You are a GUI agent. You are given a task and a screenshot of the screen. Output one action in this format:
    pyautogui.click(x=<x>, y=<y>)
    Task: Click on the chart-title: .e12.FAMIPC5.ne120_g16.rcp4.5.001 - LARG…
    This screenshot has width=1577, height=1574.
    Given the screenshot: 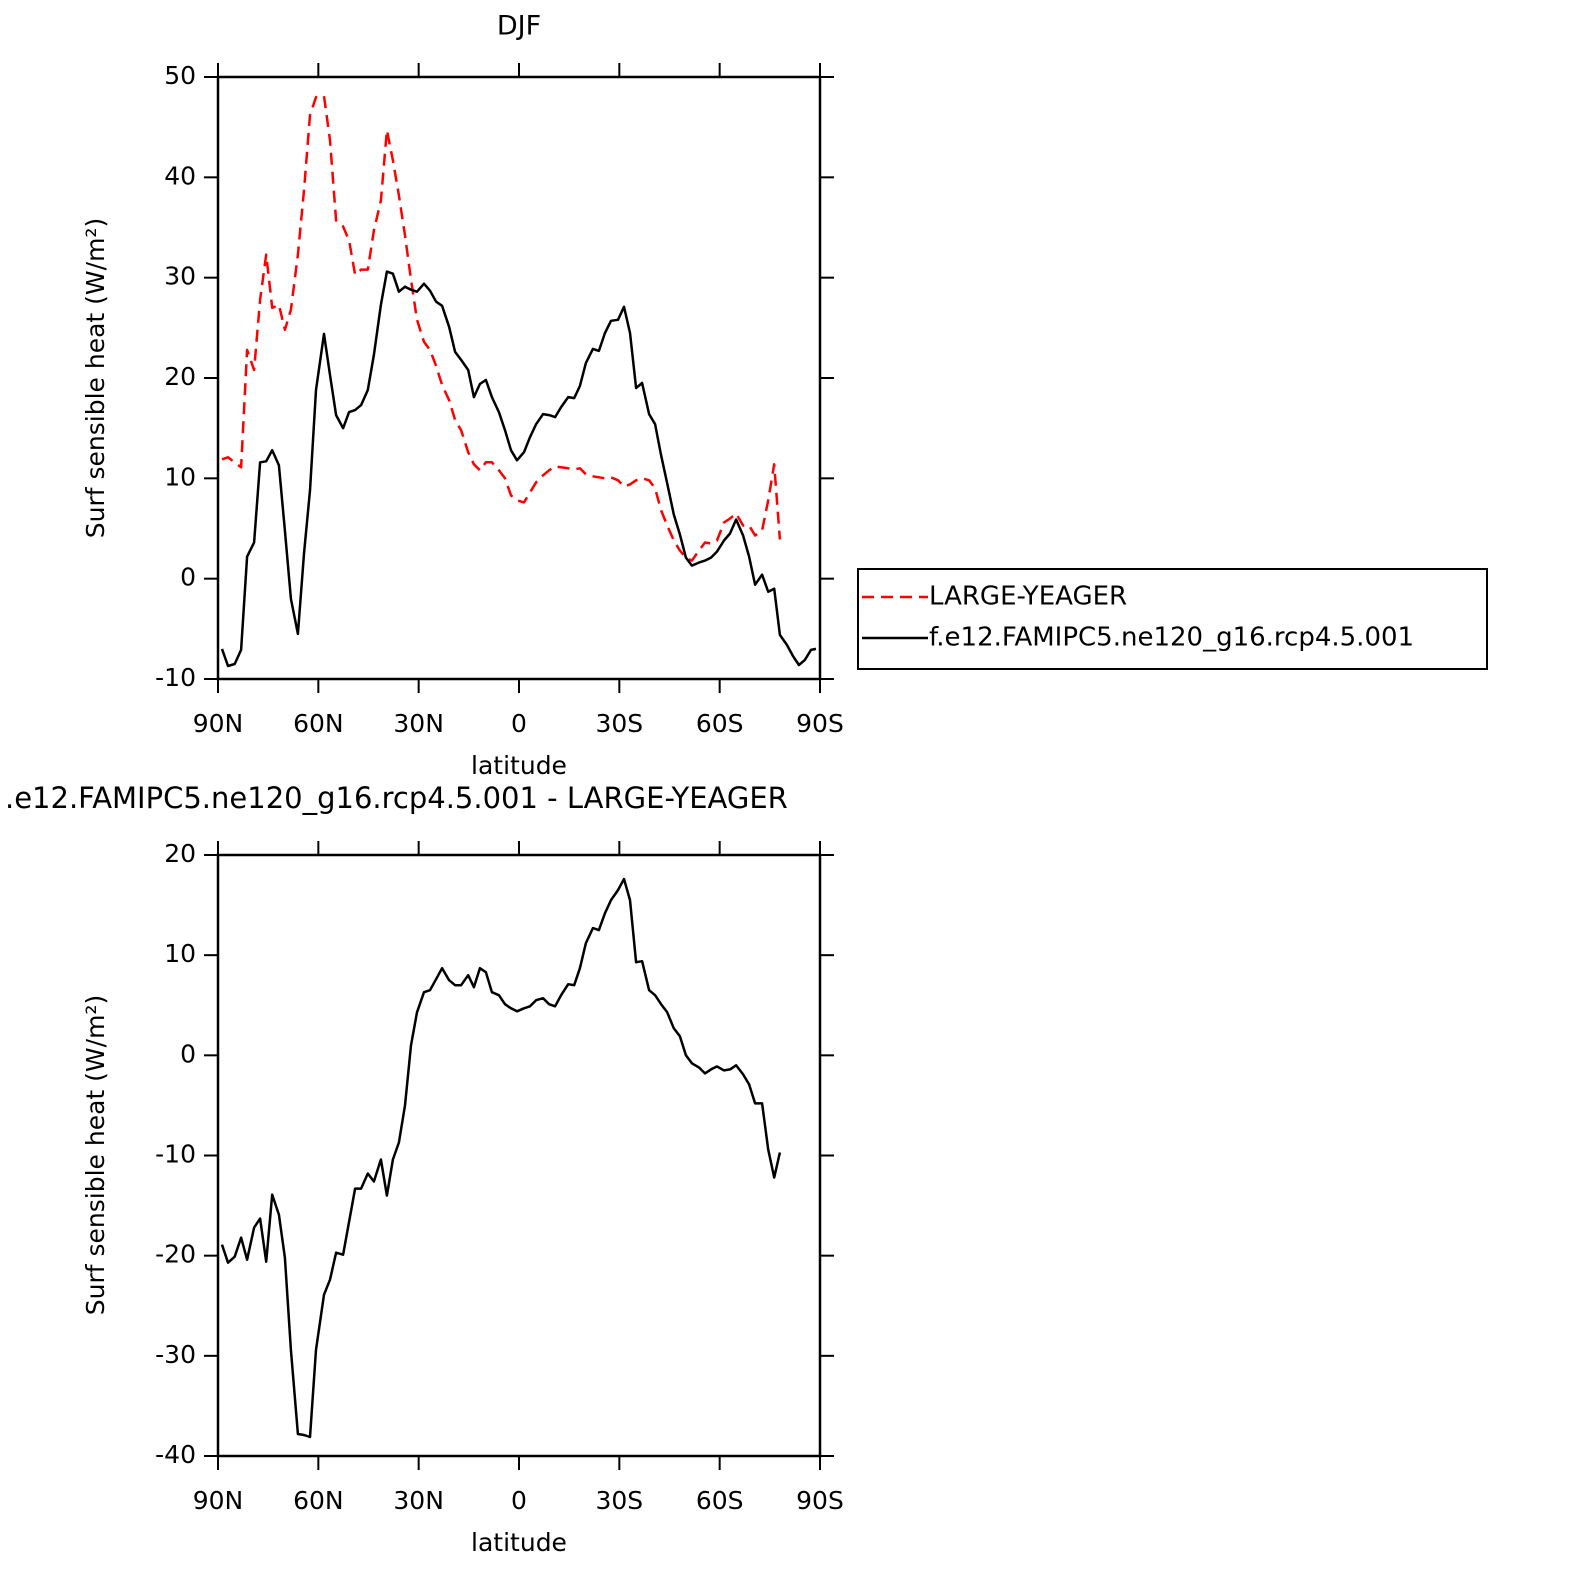 What is the action you would take?
    pyautogui.click(x=396, y=798)
    